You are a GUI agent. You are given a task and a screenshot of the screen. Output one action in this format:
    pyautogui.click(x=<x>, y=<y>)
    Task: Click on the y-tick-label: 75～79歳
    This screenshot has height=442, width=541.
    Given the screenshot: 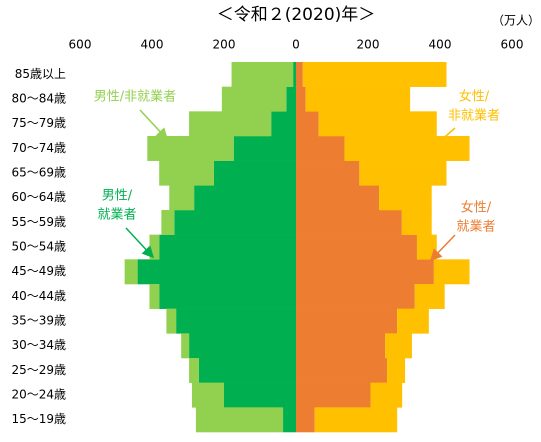 What is the action you would take?
    pyautogui.click(x=38, y=123)
    